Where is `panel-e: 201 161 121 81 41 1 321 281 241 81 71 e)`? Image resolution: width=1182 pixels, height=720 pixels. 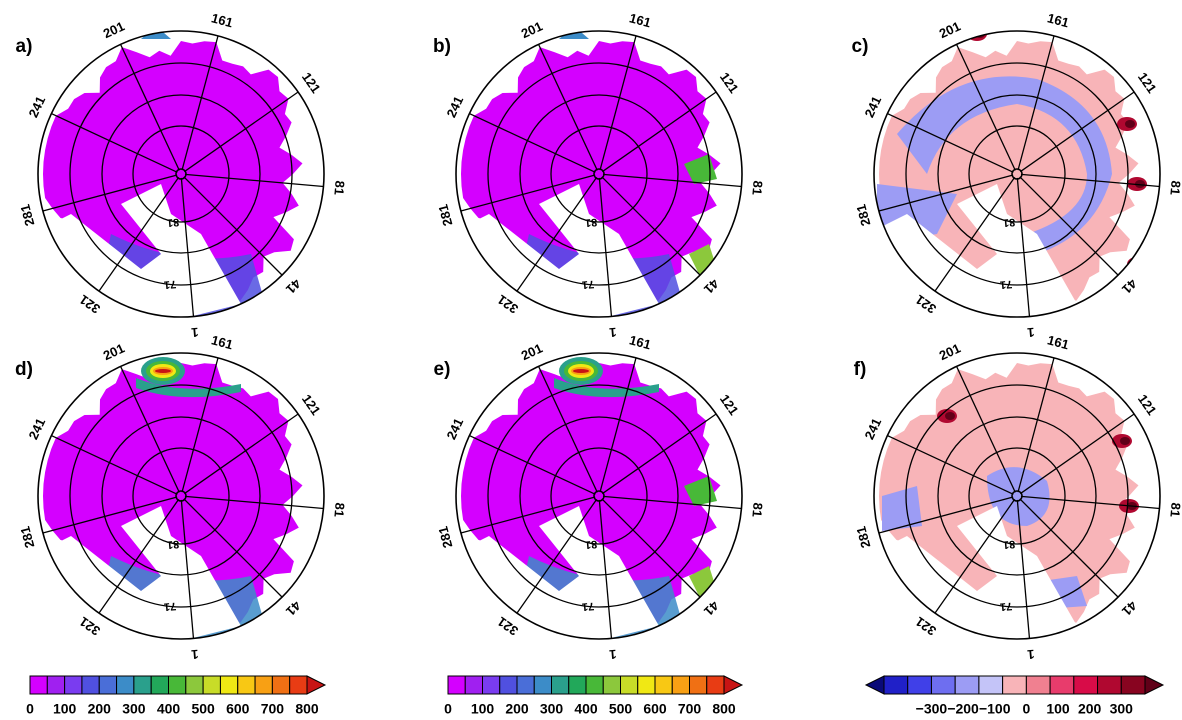
panel-e: 201 161 121 81 41 1 321 281 241 81 71 e) is located at coordinates (600, 497).